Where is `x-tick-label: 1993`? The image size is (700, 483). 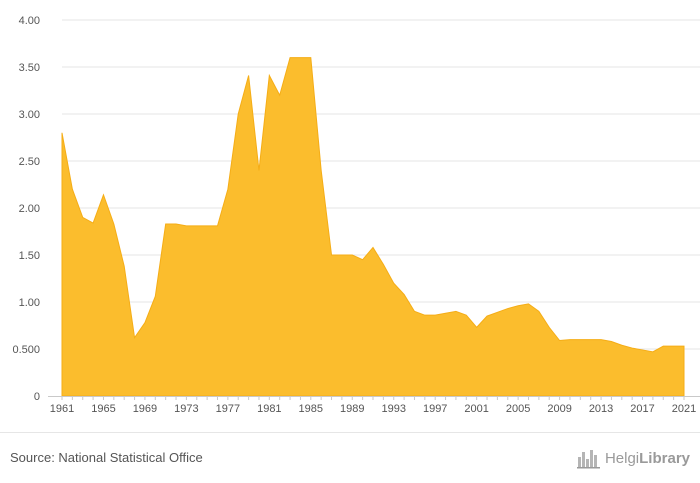
x-tick-label: 1993 is located at coordinates (393, 409).